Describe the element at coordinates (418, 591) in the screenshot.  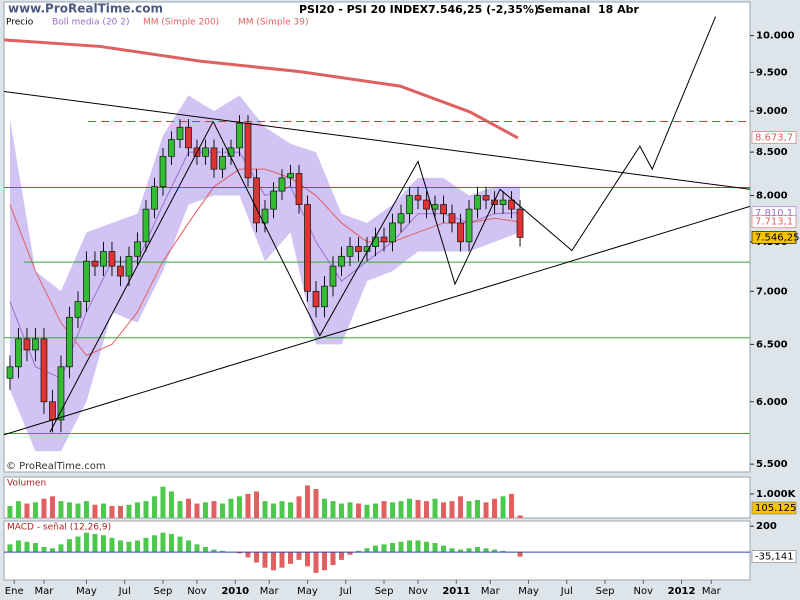
I see `x-tick-label: Nov` at that location.